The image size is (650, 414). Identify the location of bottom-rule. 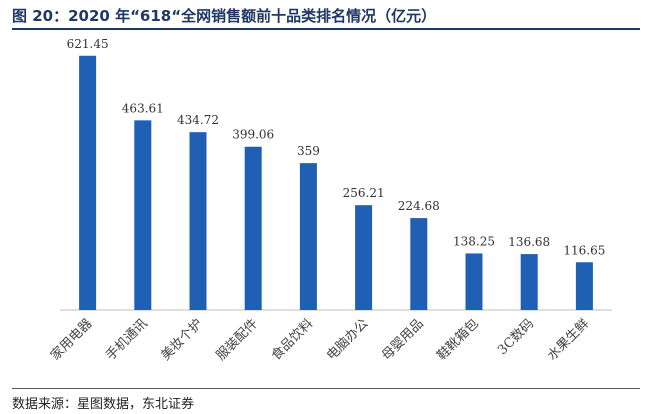
(326, 388).